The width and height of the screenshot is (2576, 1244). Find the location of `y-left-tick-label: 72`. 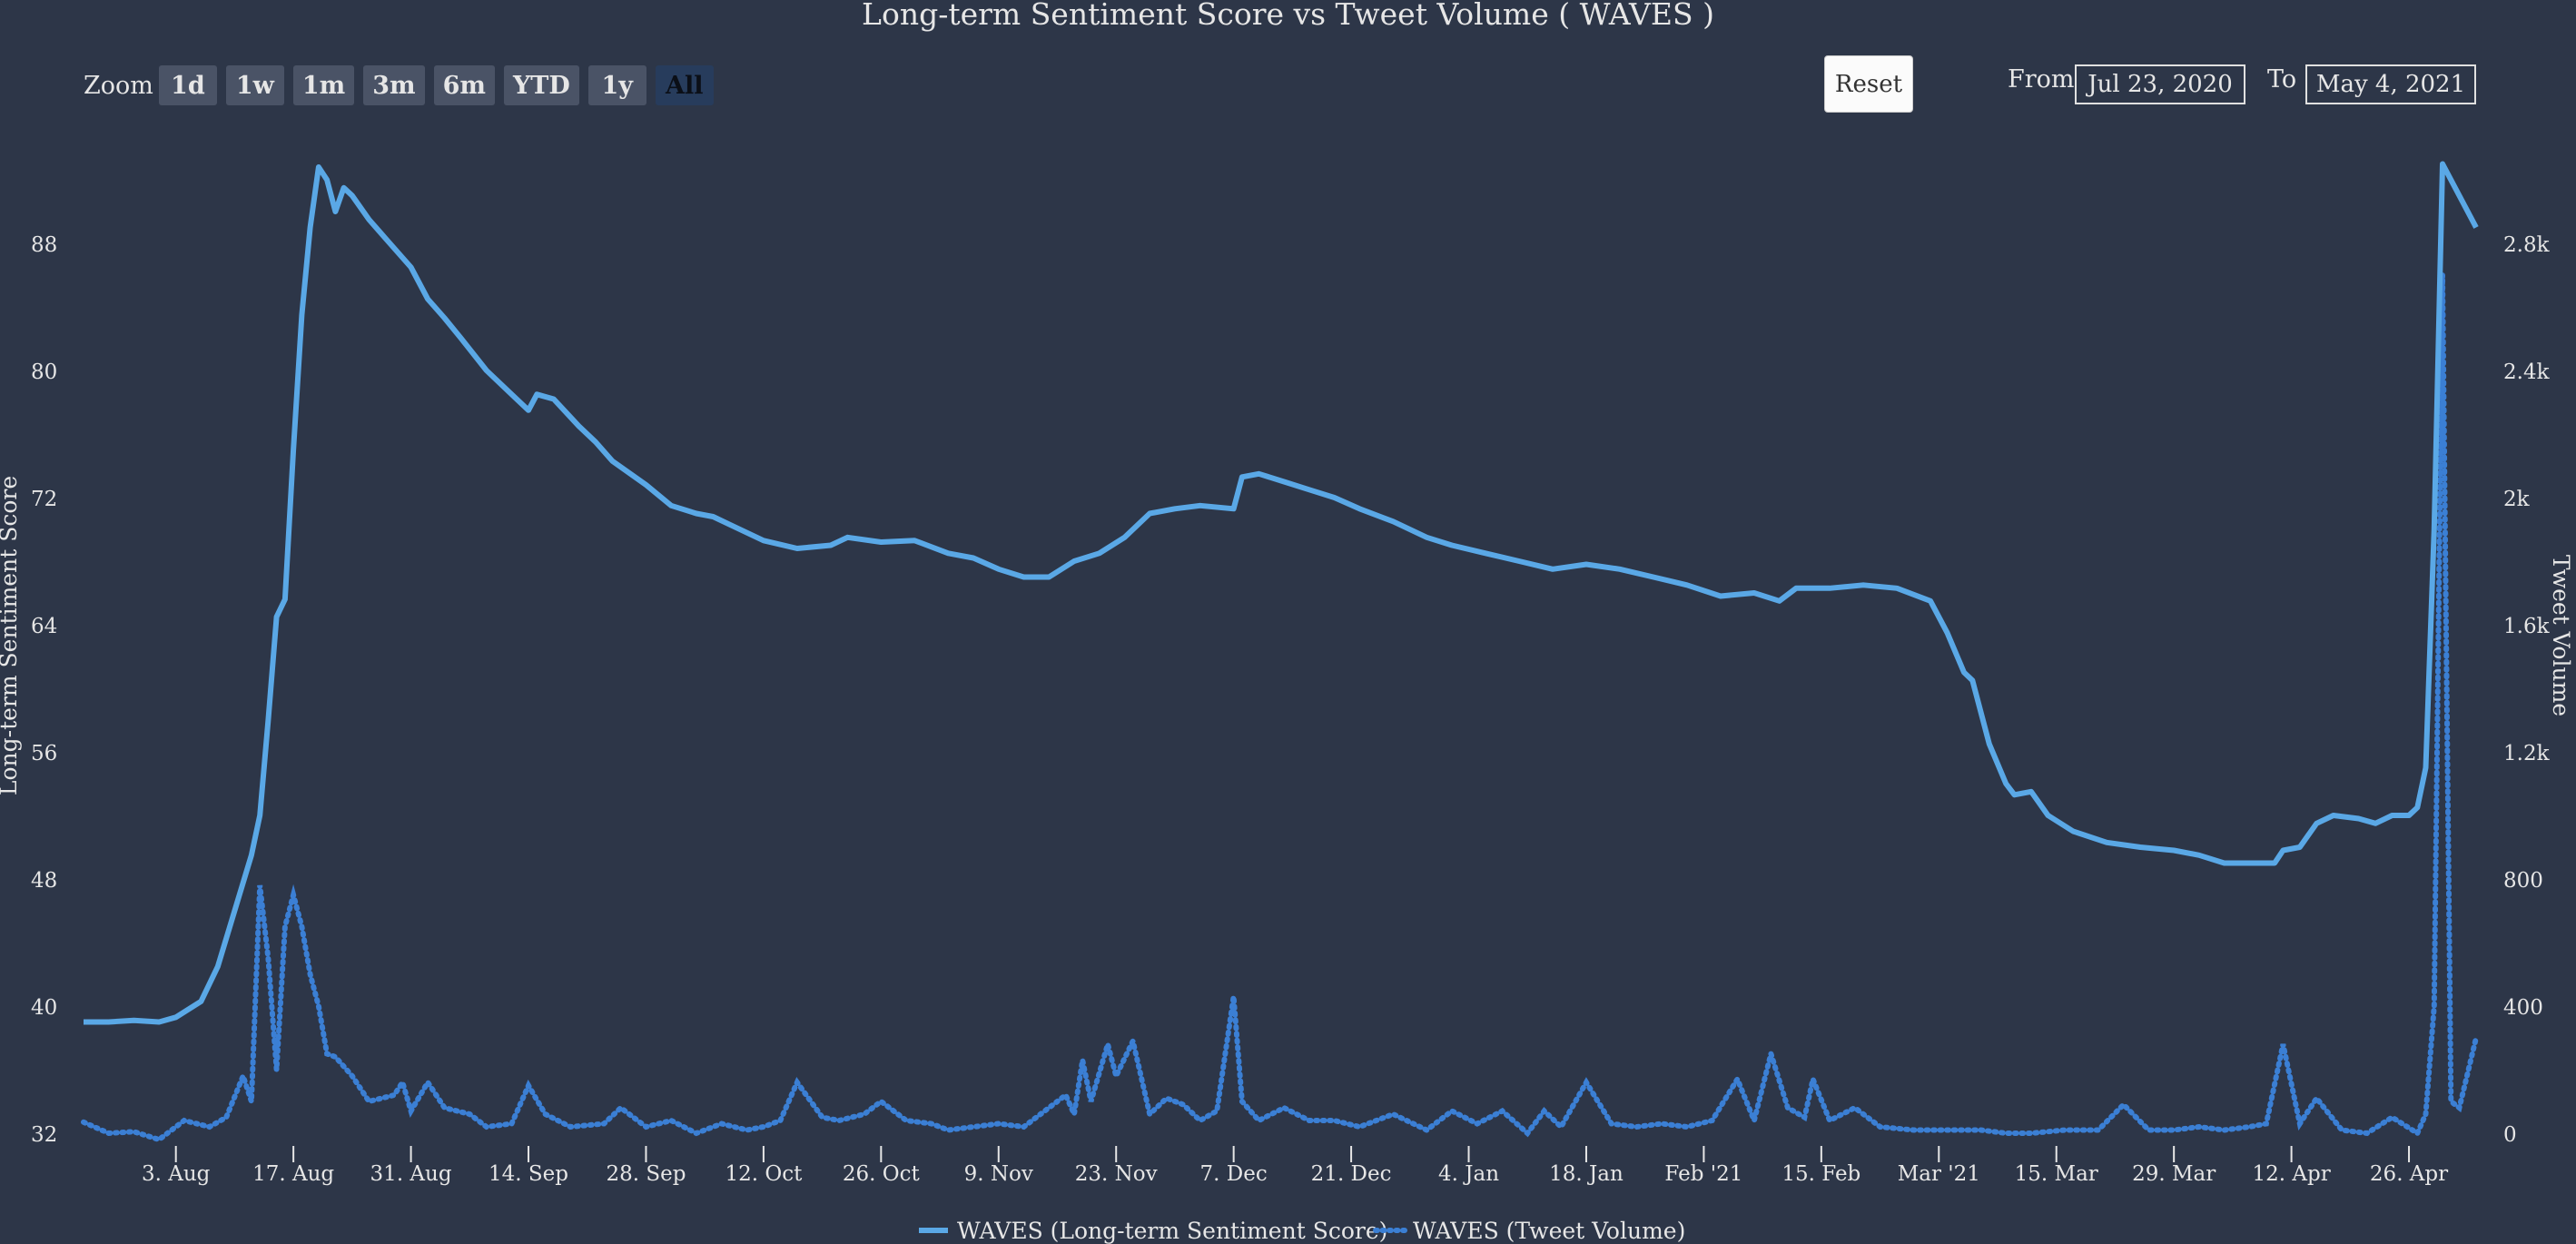

y-left-tick-label: 72 is located at coordinates (44, 499).